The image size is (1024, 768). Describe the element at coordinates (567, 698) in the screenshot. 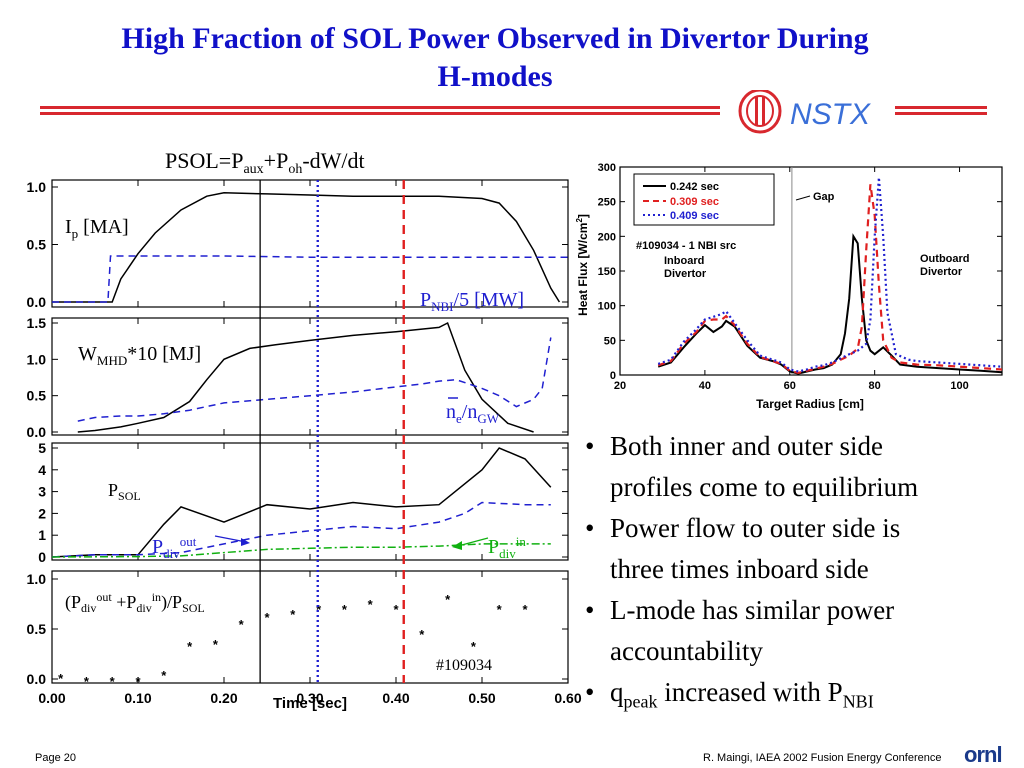

I see `x-tick-label: 0.60` at that location.